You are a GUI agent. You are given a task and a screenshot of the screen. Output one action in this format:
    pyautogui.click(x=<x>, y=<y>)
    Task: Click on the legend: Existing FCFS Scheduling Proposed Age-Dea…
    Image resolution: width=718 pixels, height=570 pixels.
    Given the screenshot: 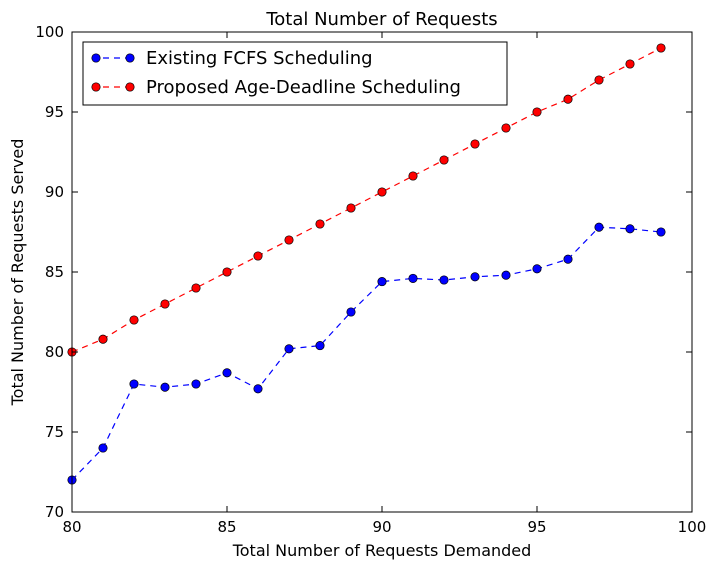 What is the action you would take?
    pyautogui.click(x=295, y=73)
    